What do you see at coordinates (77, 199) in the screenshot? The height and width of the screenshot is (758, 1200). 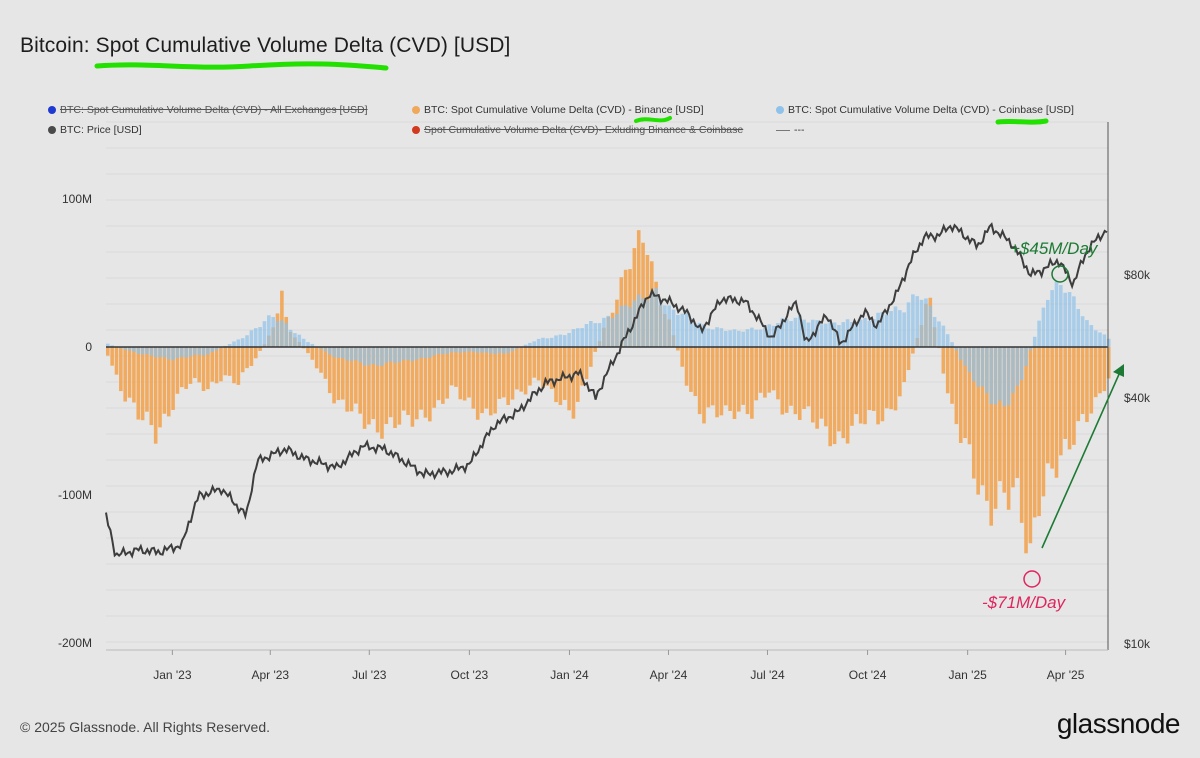 I see `y-left-tick-label: 100M` at bounding box center [77, 199].